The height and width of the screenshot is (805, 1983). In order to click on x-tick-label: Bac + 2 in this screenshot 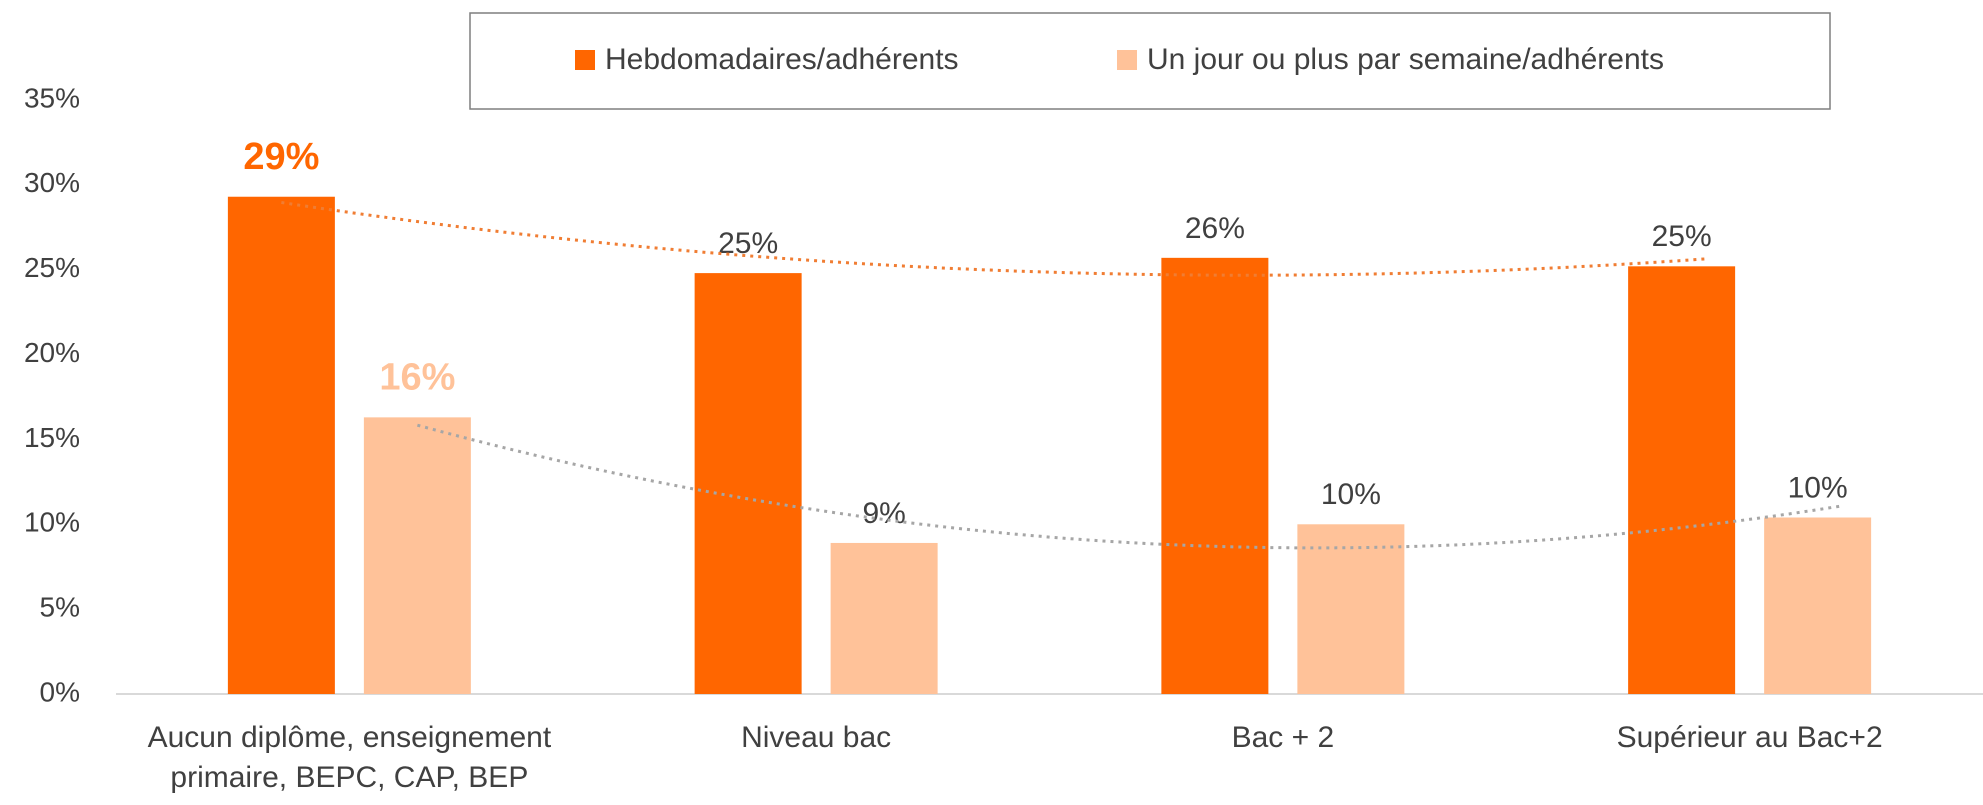, I will do `click(1283, 737)`.